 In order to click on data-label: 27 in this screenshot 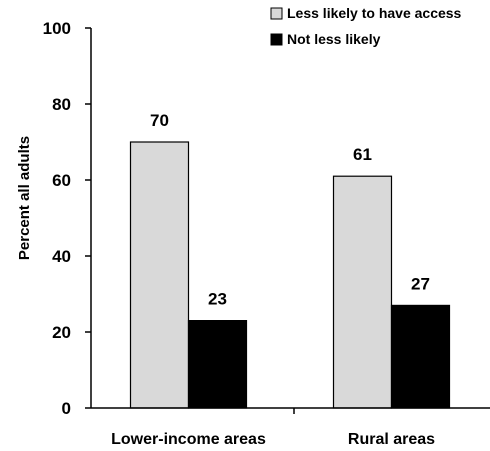, I will do `click(420, 283)`.